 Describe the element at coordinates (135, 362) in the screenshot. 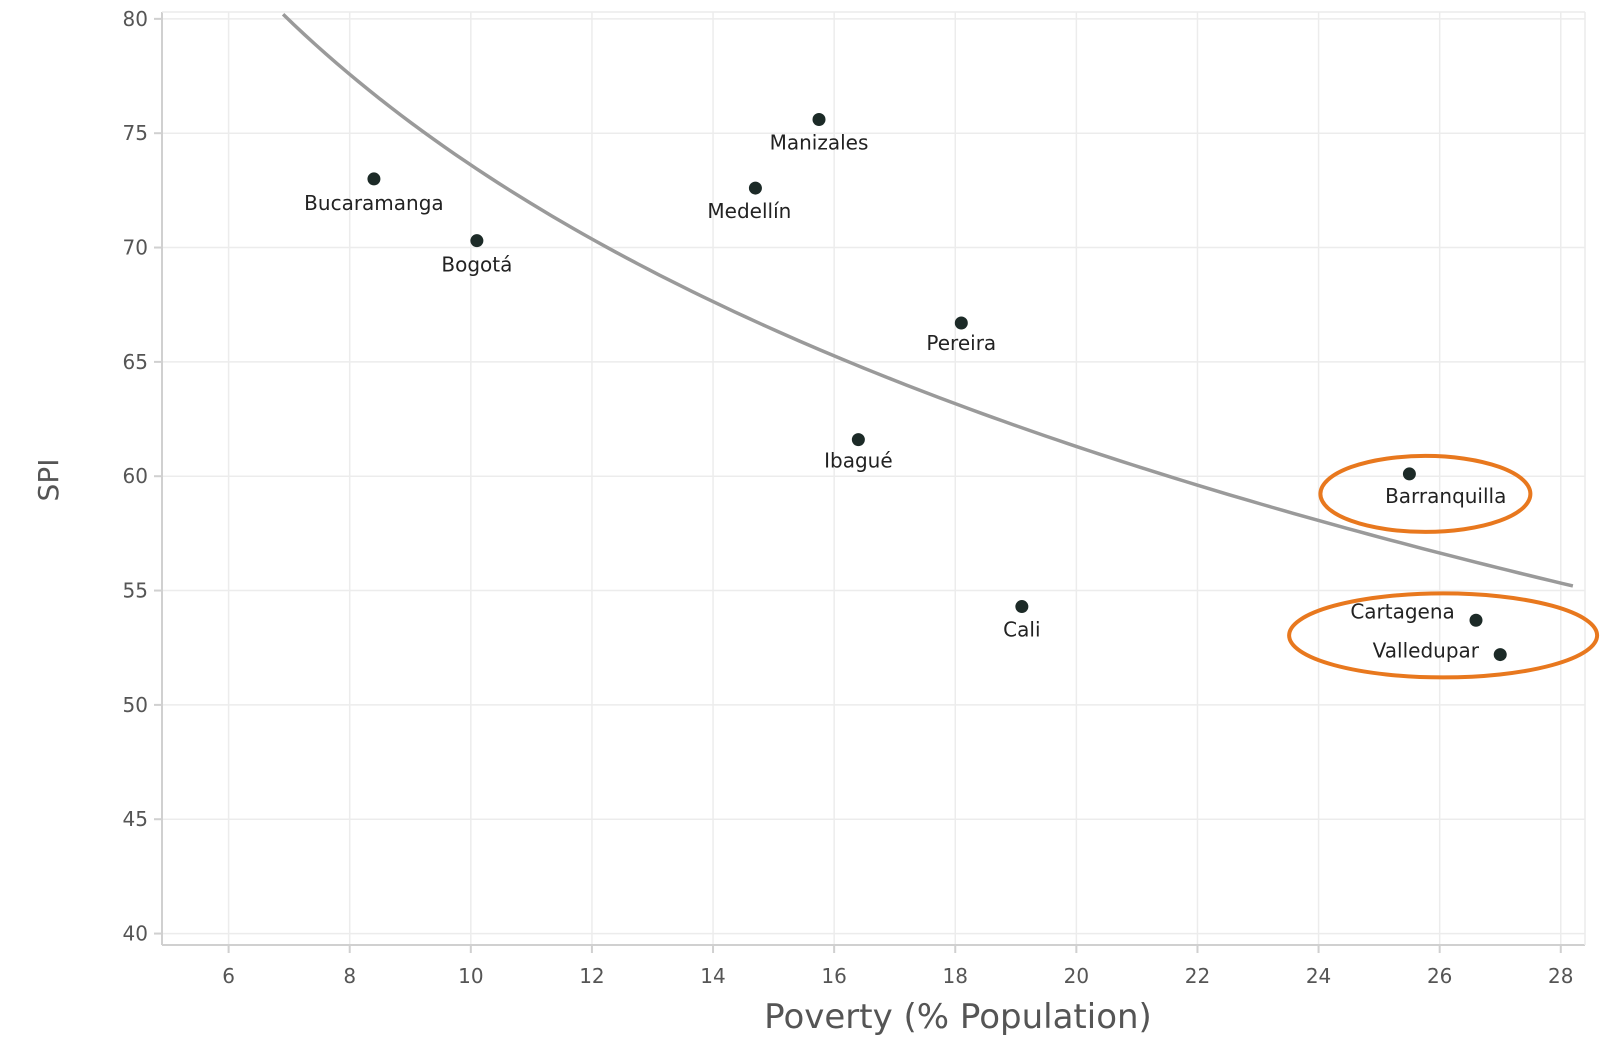

I see `y-tick-label: 65` at that location.